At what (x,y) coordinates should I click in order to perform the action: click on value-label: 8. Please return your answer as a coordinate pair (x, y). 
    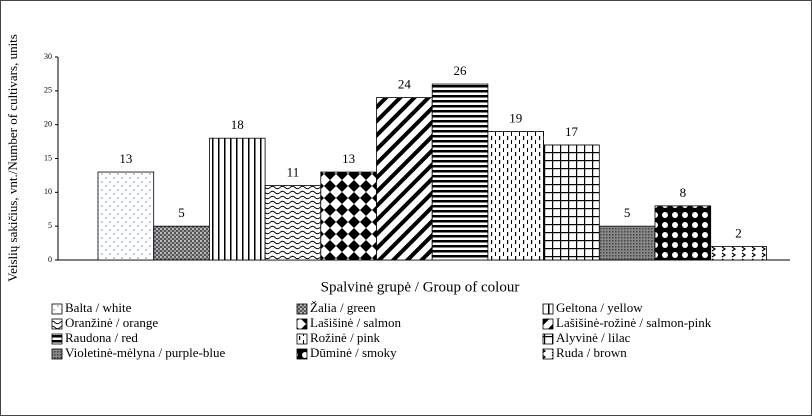
    Looking at the image, I should click on (683, 192).